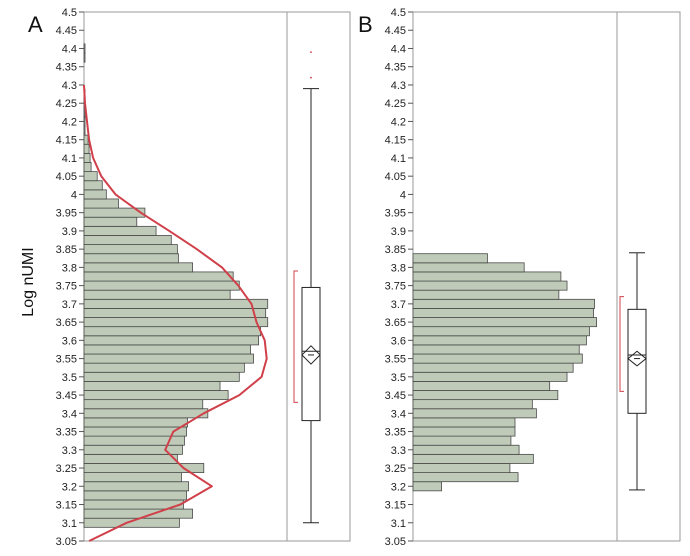  Describe the element at coordinates (66, 360) in the screenshot. I see `y-tick-label-a: 3.55` at that location.